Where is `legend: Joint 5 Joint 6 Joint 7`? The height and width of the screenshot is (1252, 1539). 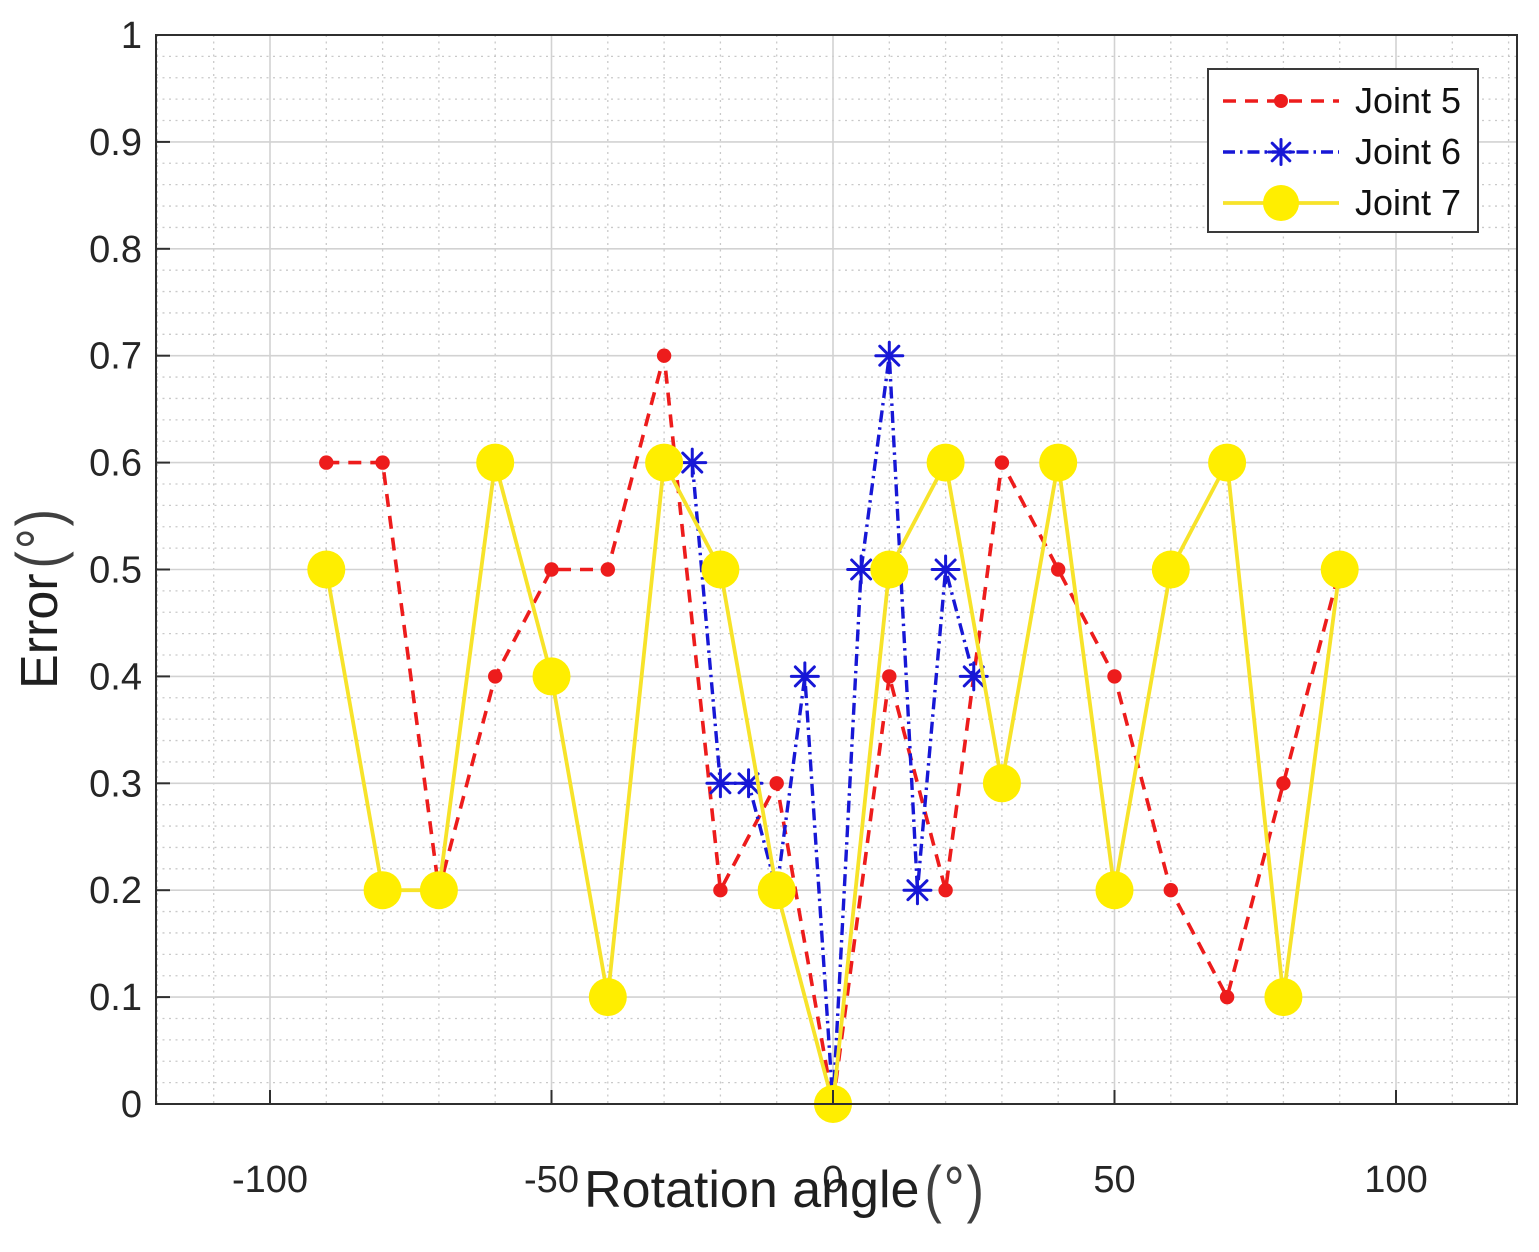
legend: Joint 5 Joint 6 Joint 7 is located at coordinates (1343, 150).